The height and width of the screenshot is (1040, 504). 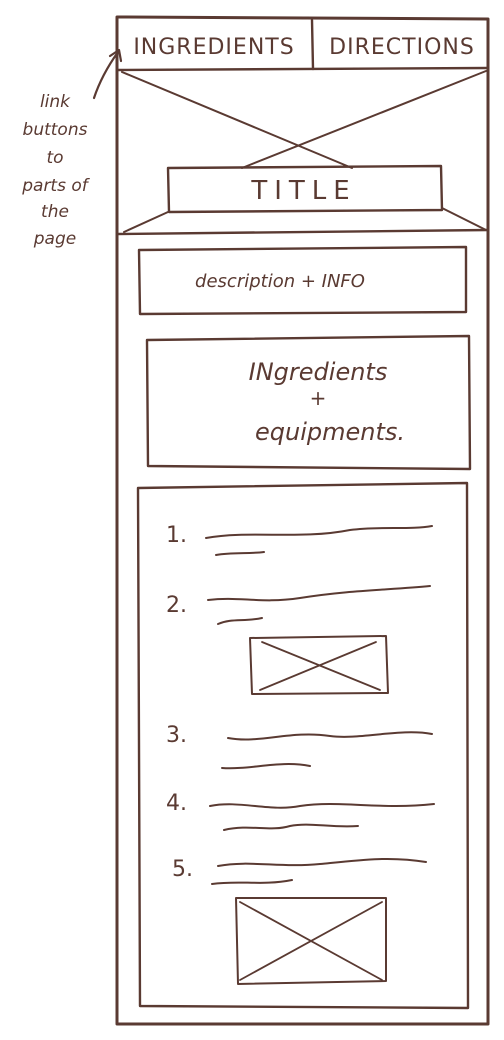 I want to click on annotation-line-2: buttons, so click(x=55, y=130).